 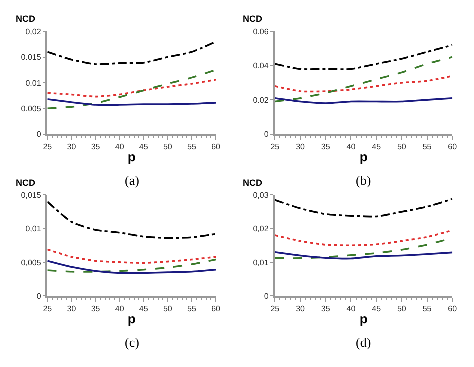 What do you see at coordinates (132, 342) in the screenshot?
I see `text: (c)` at bounding box center [132, 342].